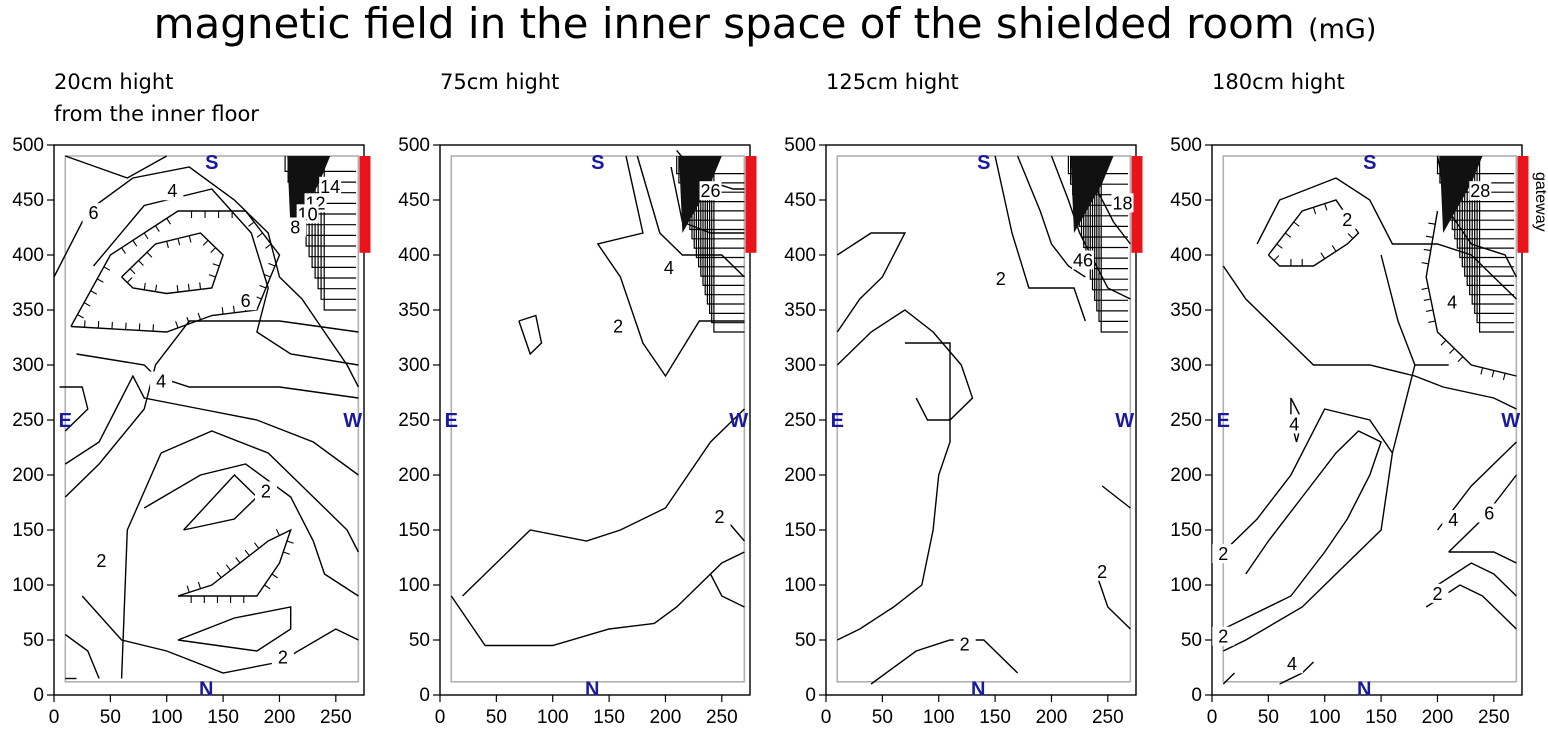 The width and height of the screenshot is (1548, 734). What do you see at coordinates (1494, 717) in the screenshot?
I see `x-tick-label: 250` at bounding box center [1494, 717].